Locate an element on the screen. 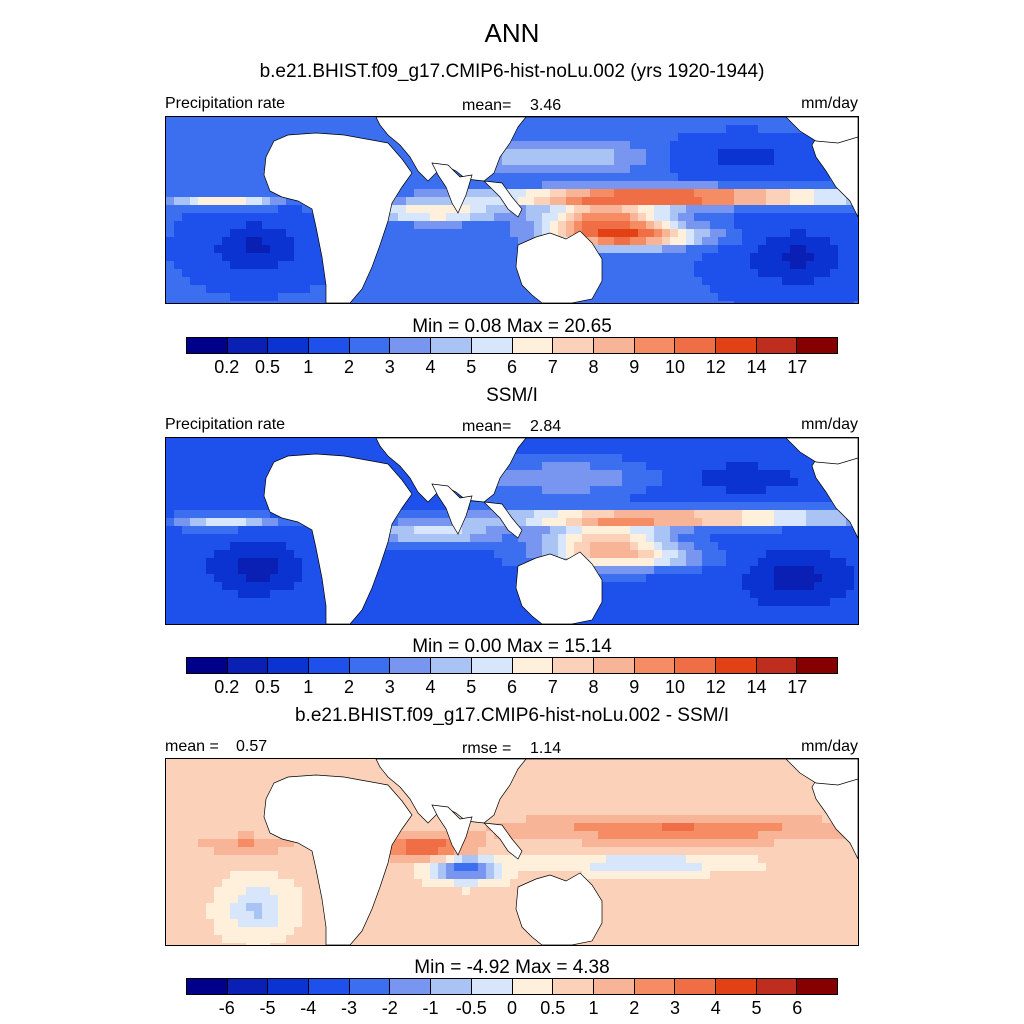  colorbar-tick-label: 0.5 is located at coordinates (267, 687).